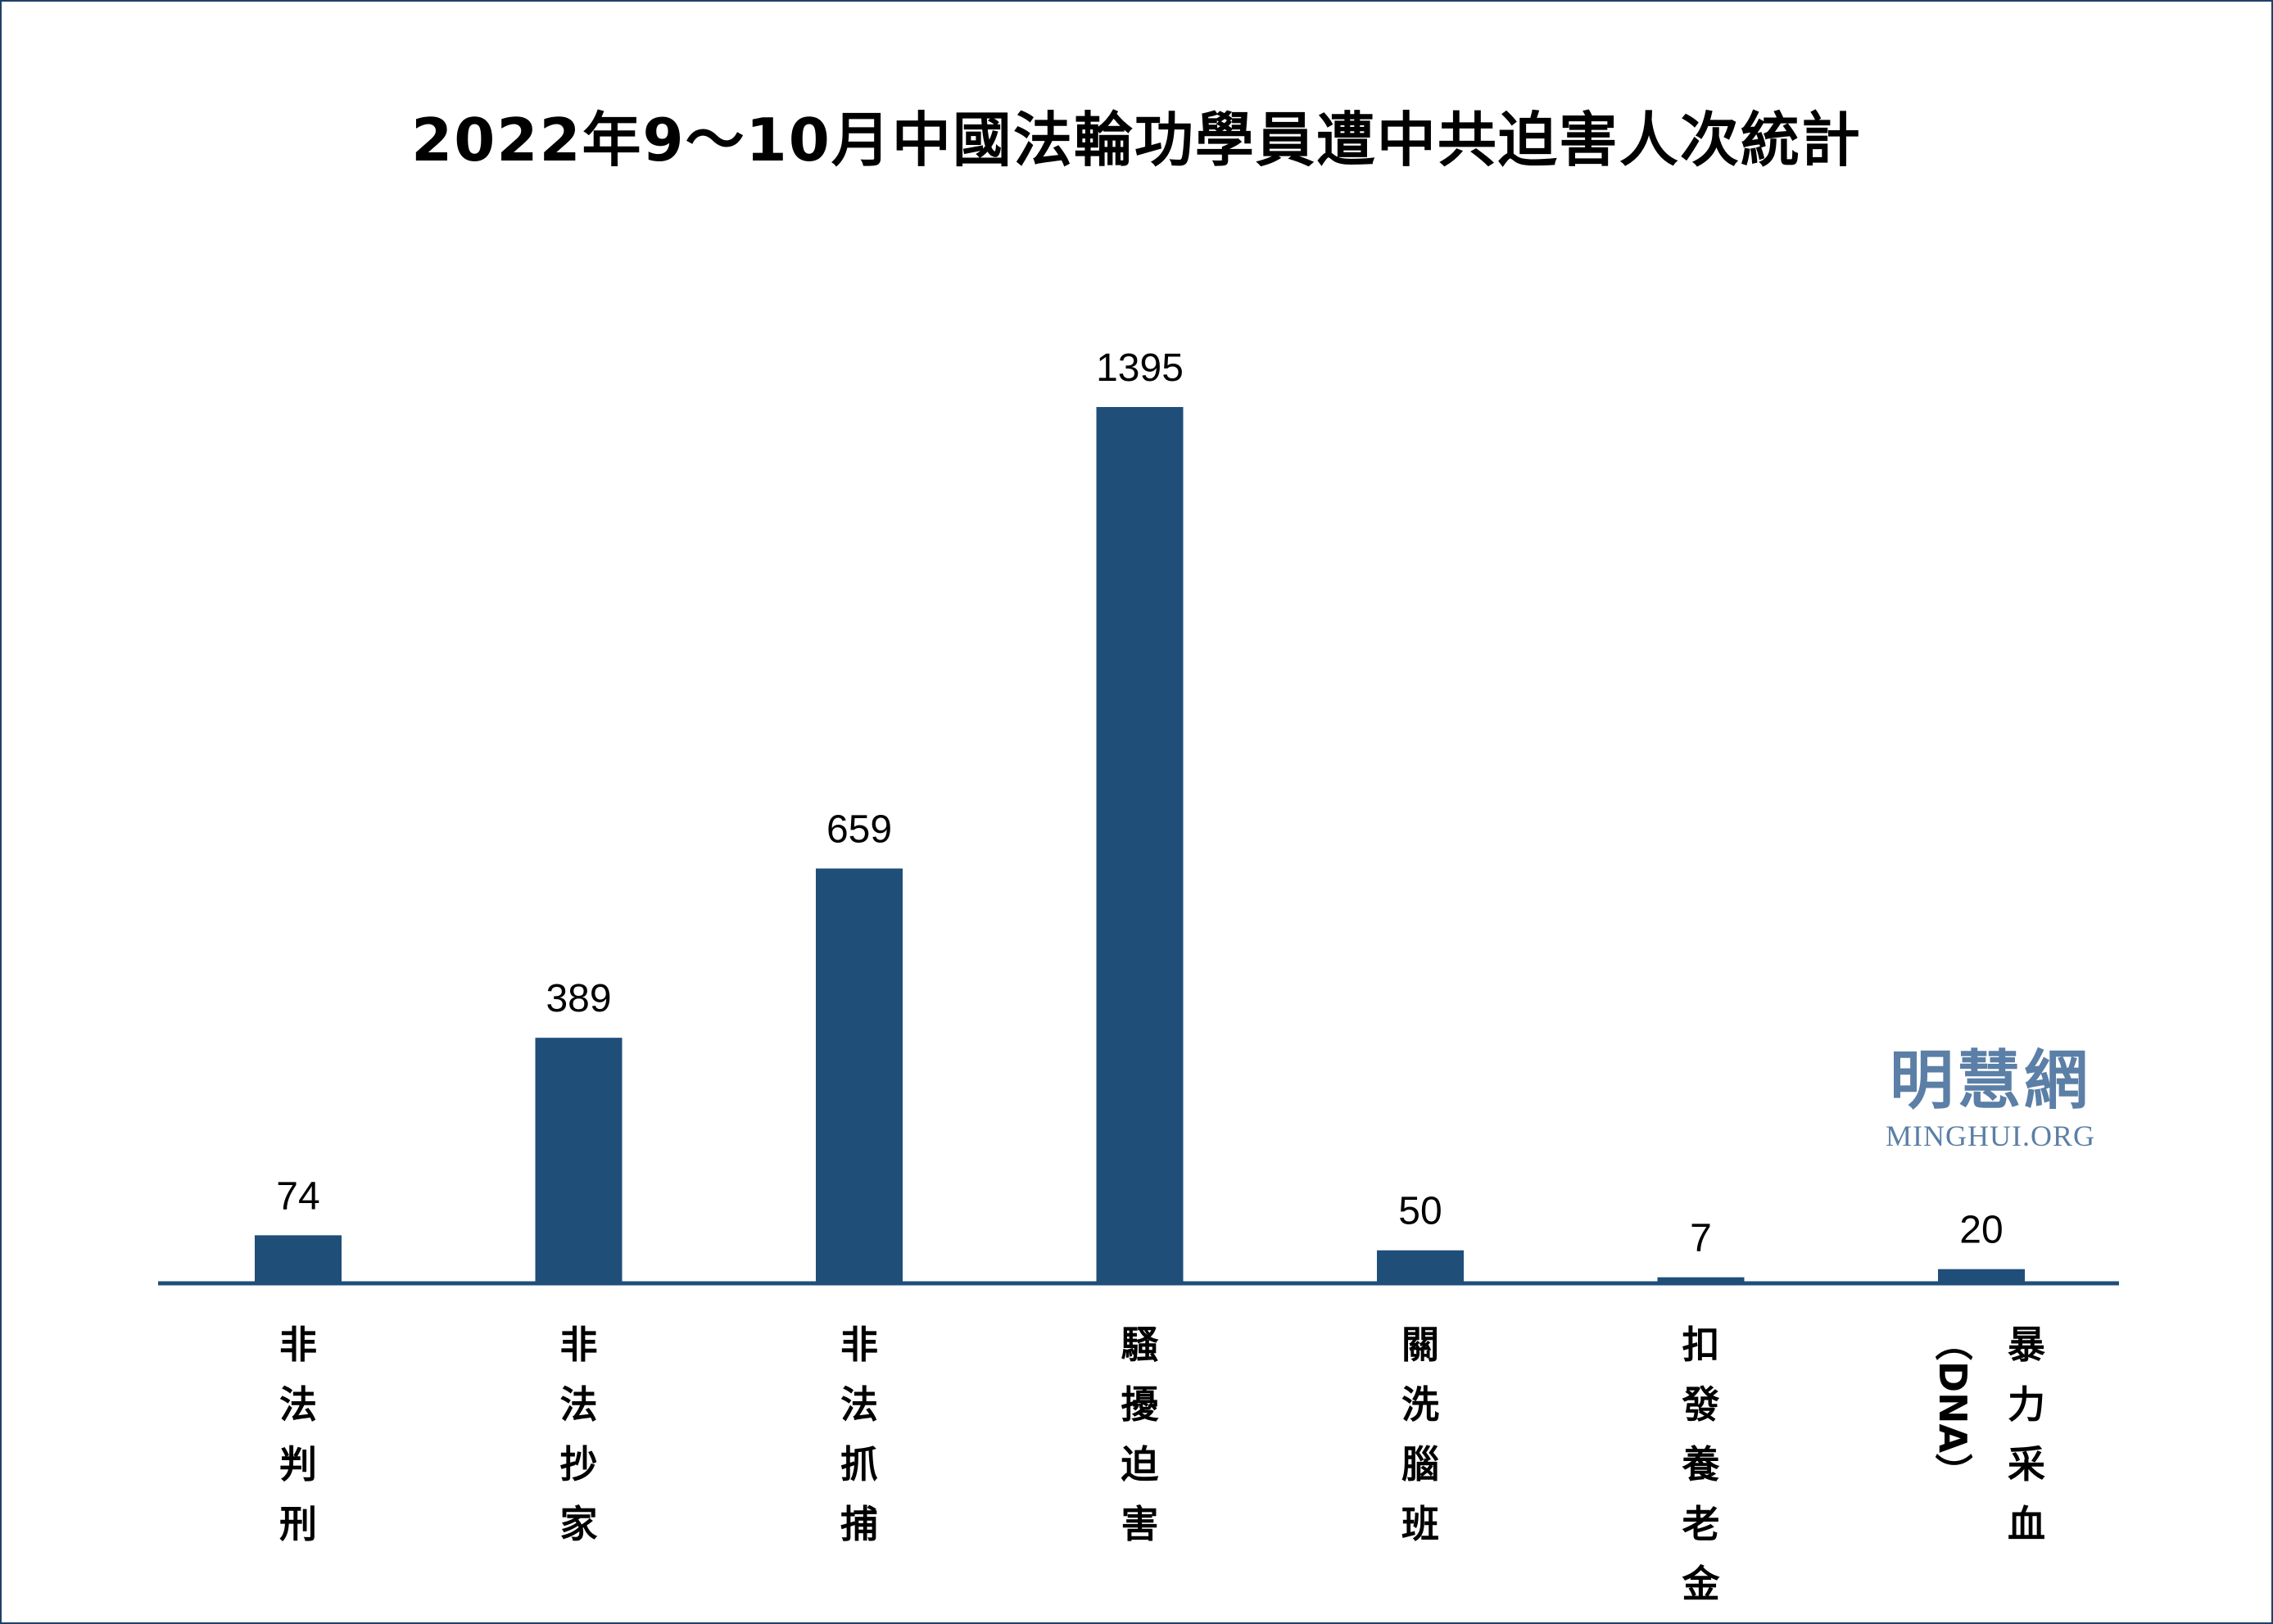 The height and width of the screenshot is (1624, 2273). I want to click on category-label-2: 非法抄家, so click(579, 1434).